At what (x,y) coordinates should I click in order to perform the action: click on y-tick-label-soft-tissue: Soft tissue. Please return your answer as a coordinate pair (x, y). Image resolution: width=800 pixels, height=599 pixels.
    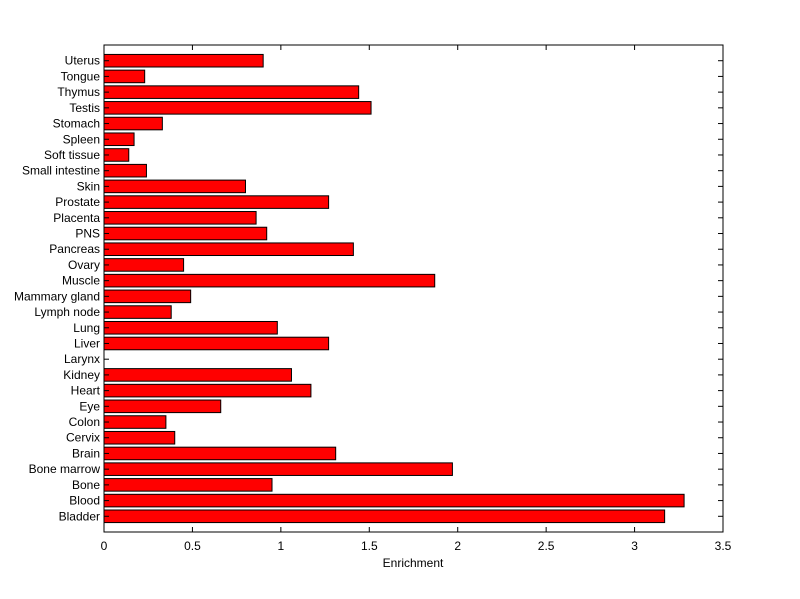
    Looking at the image, I should click on (72, 155).